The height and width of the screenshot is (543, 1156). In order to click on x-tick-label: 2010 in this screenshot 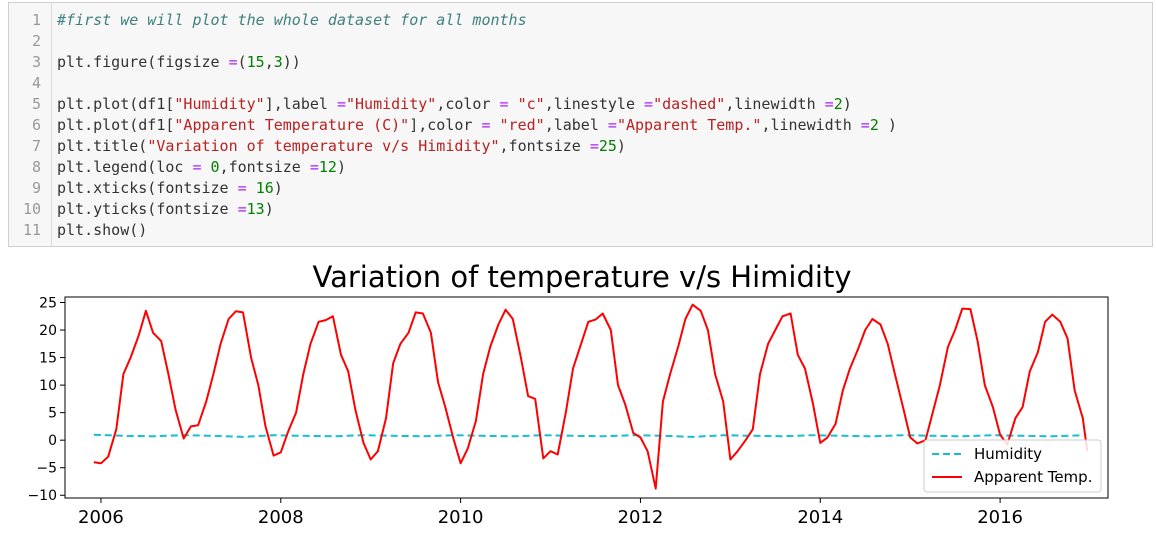, I will do `click(461, 517)`.